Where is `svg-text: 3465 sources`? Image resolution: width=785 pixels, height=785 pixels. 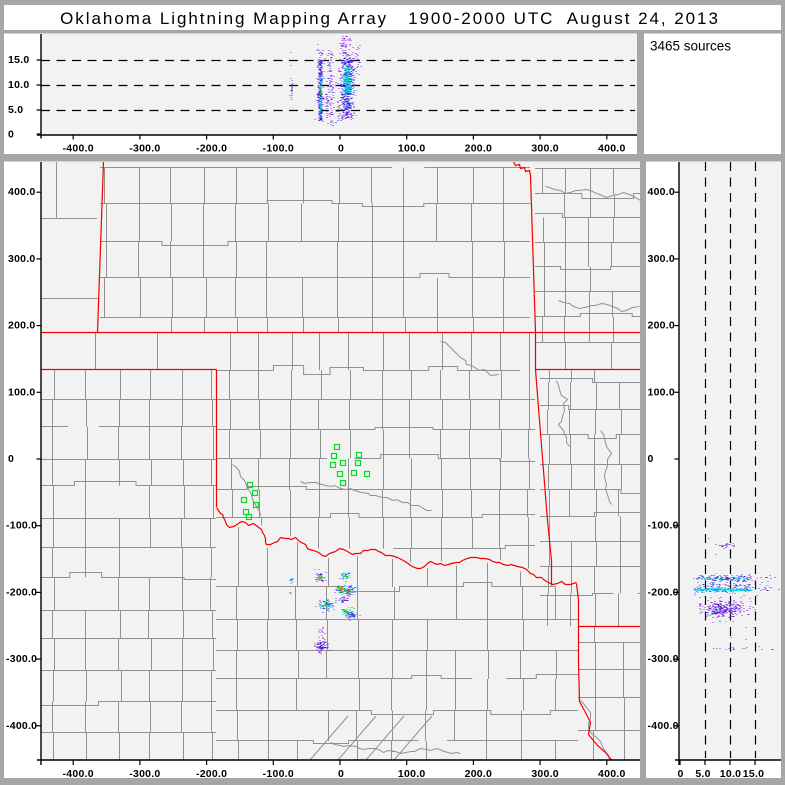
svg-text: 3465 sources is located at coordinates (690, 46).